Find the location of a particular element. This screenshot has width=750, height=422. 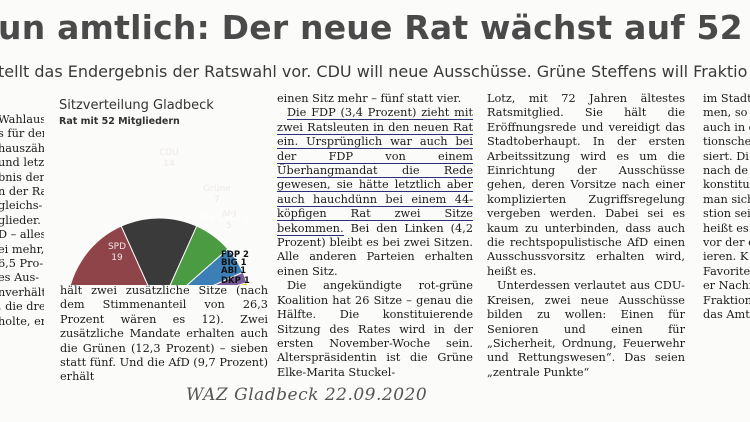

right-column-line: man sich is located at coordinates (726, 199).